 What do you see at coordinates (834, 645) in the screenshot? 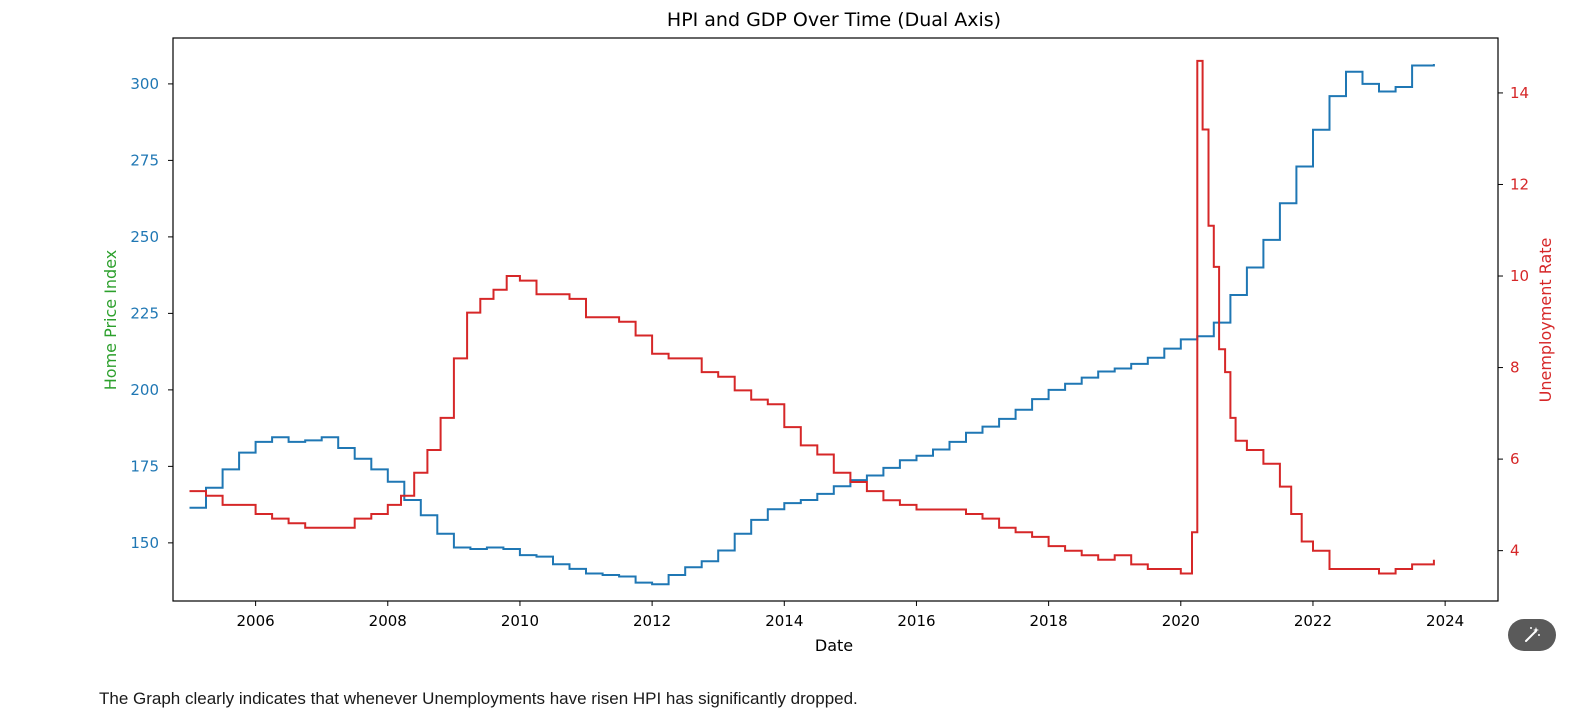
I see `x-axis-label: Date` at bounding box center [834, 645].